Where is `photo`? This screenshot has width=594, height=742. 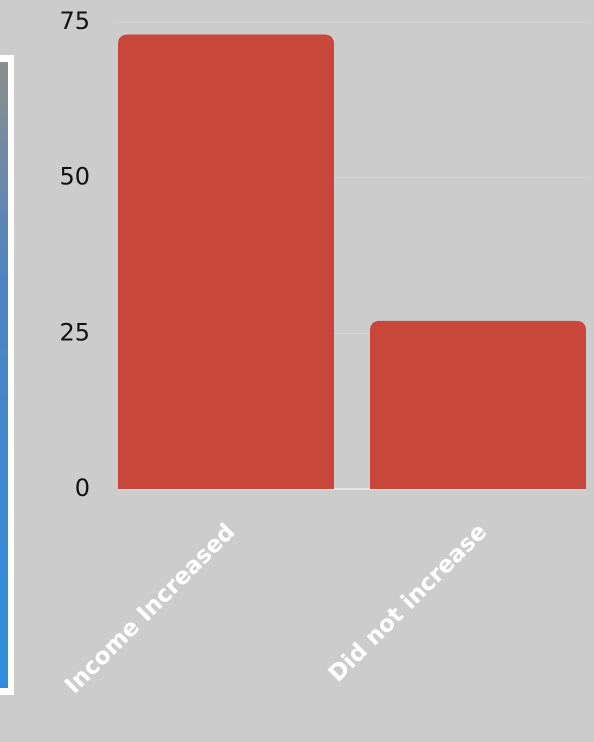
photo is located at coordinates (4, 375).